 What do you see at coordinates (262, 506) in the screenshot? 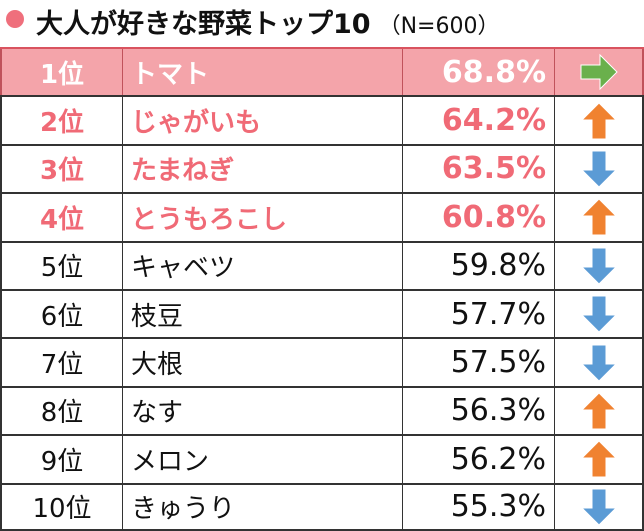
I see `vegetable-name-cell: きゅうり` at bounding box center [262, 506].